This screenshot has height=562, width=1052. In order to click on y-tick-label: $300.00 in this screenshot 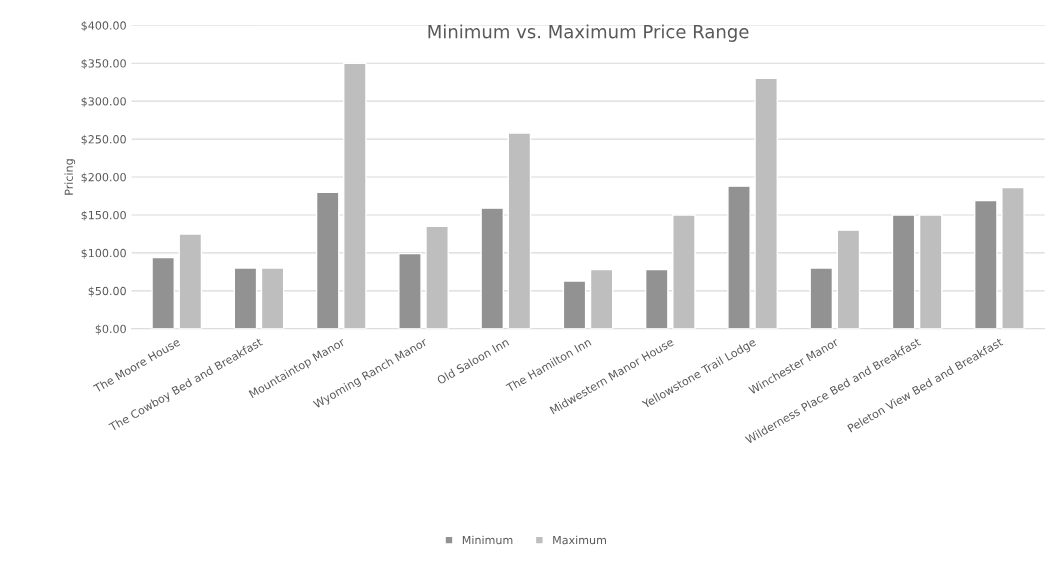, I will do `click(103, 102)`.